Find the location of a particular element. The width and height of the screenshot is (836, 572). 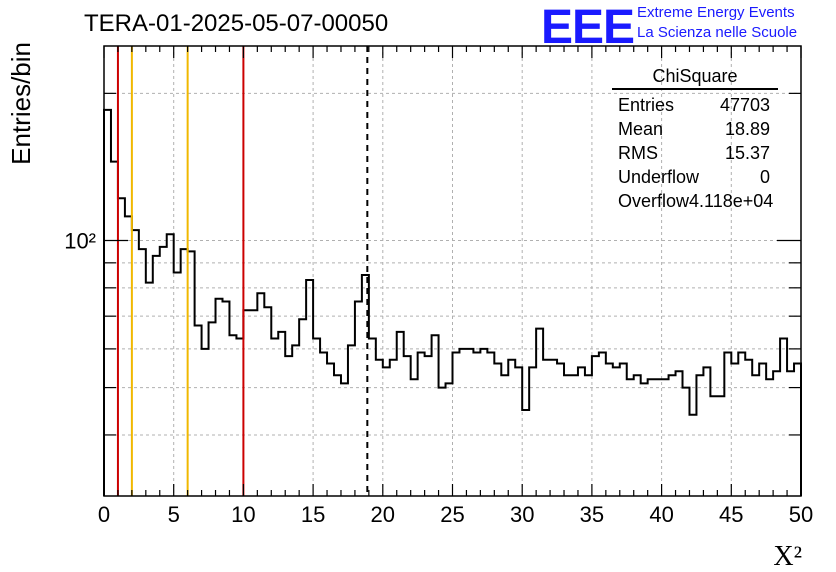

x-tick-label: 30 is located at coordinates (522, 514).